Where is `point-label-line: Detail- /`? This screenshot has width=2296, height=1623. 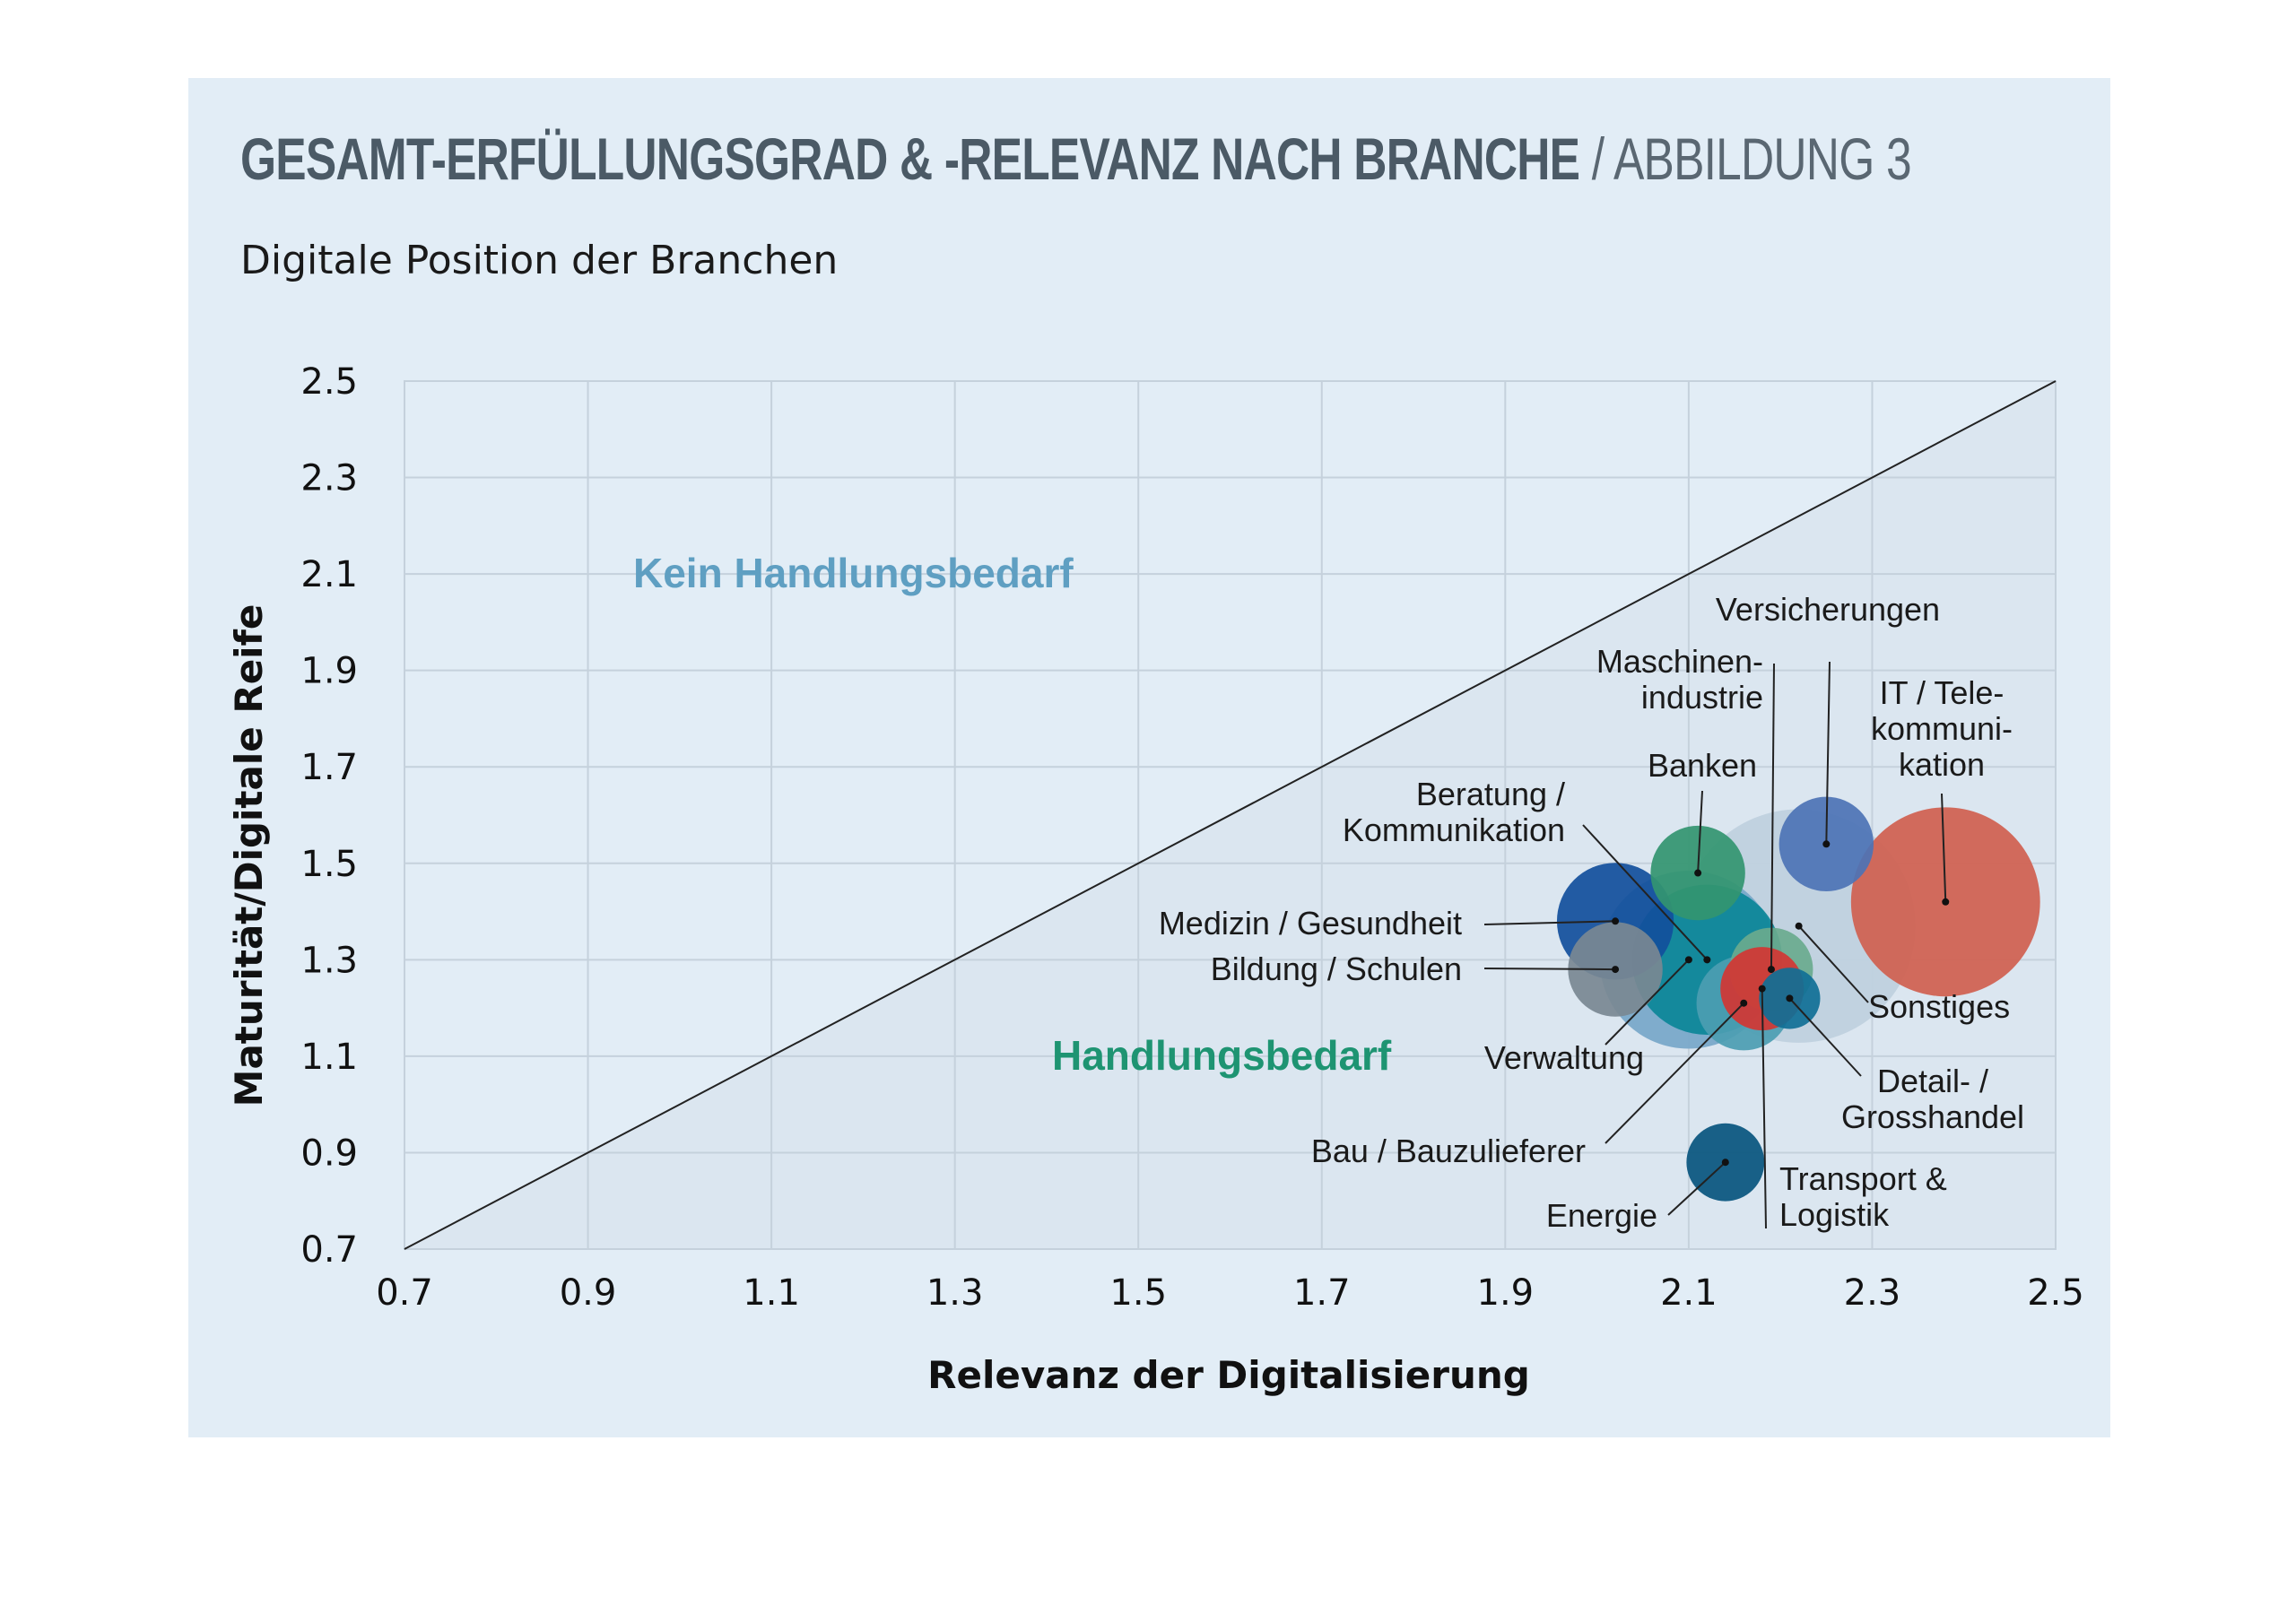
point-label-line: Detail- / is located at coordinates (1932, 1081).